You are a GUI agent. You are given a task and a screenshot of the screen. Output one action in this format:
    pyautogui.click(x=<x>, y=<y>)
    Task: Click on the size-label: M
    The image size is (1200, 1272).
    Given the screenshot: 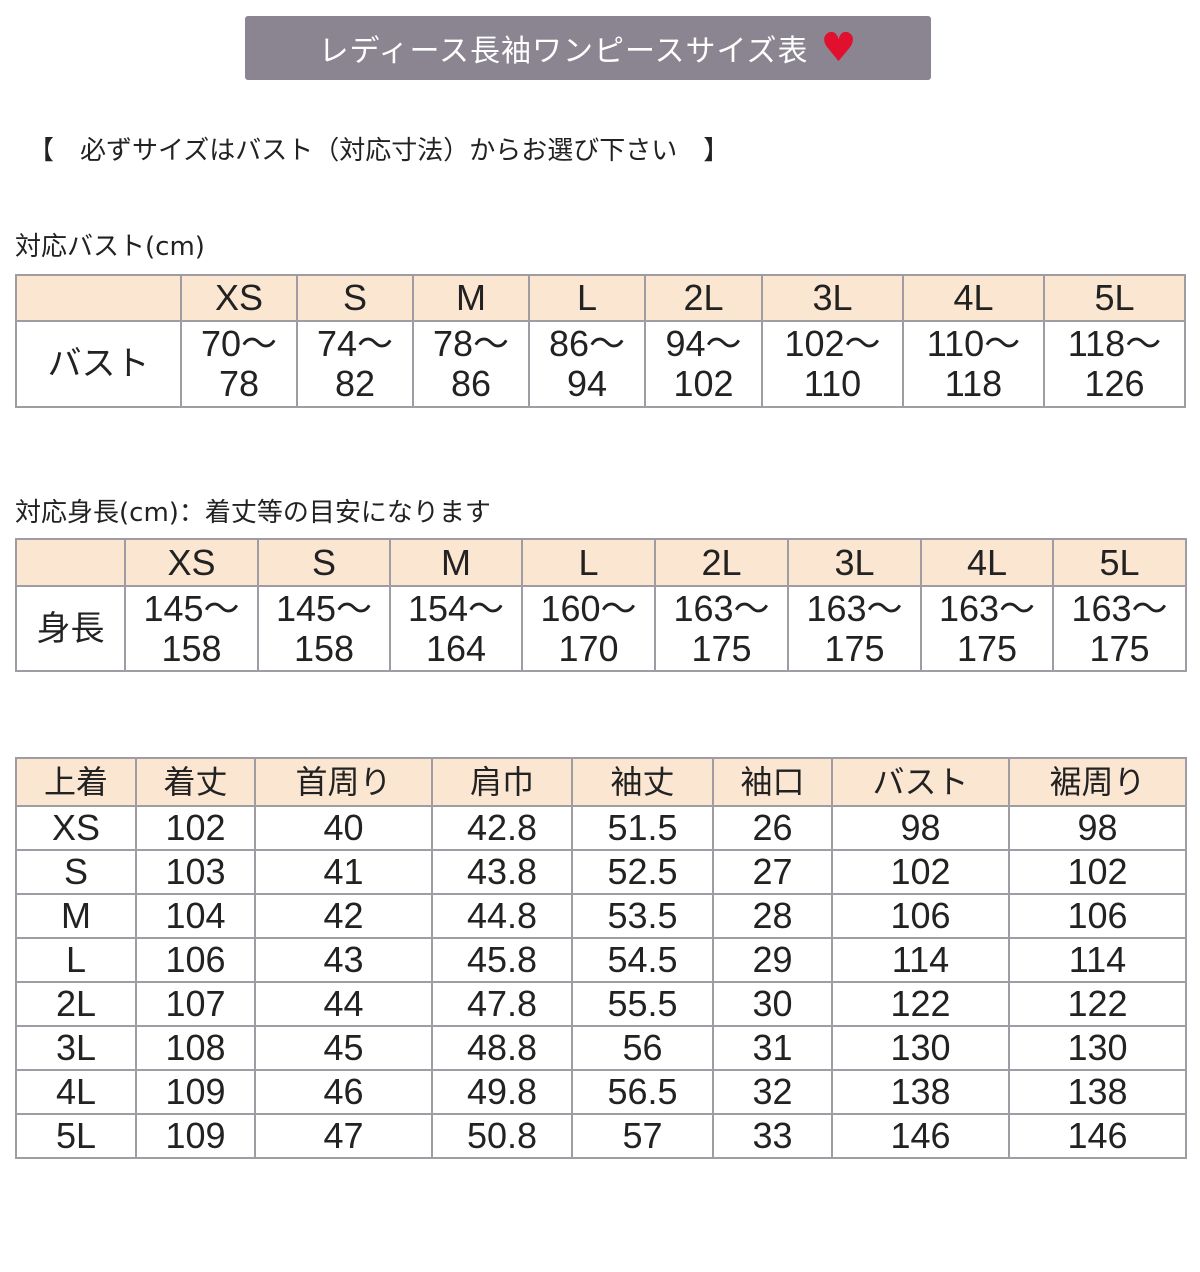 What is the action you would take?
    pyautogui.click(x=76, y=916)
    